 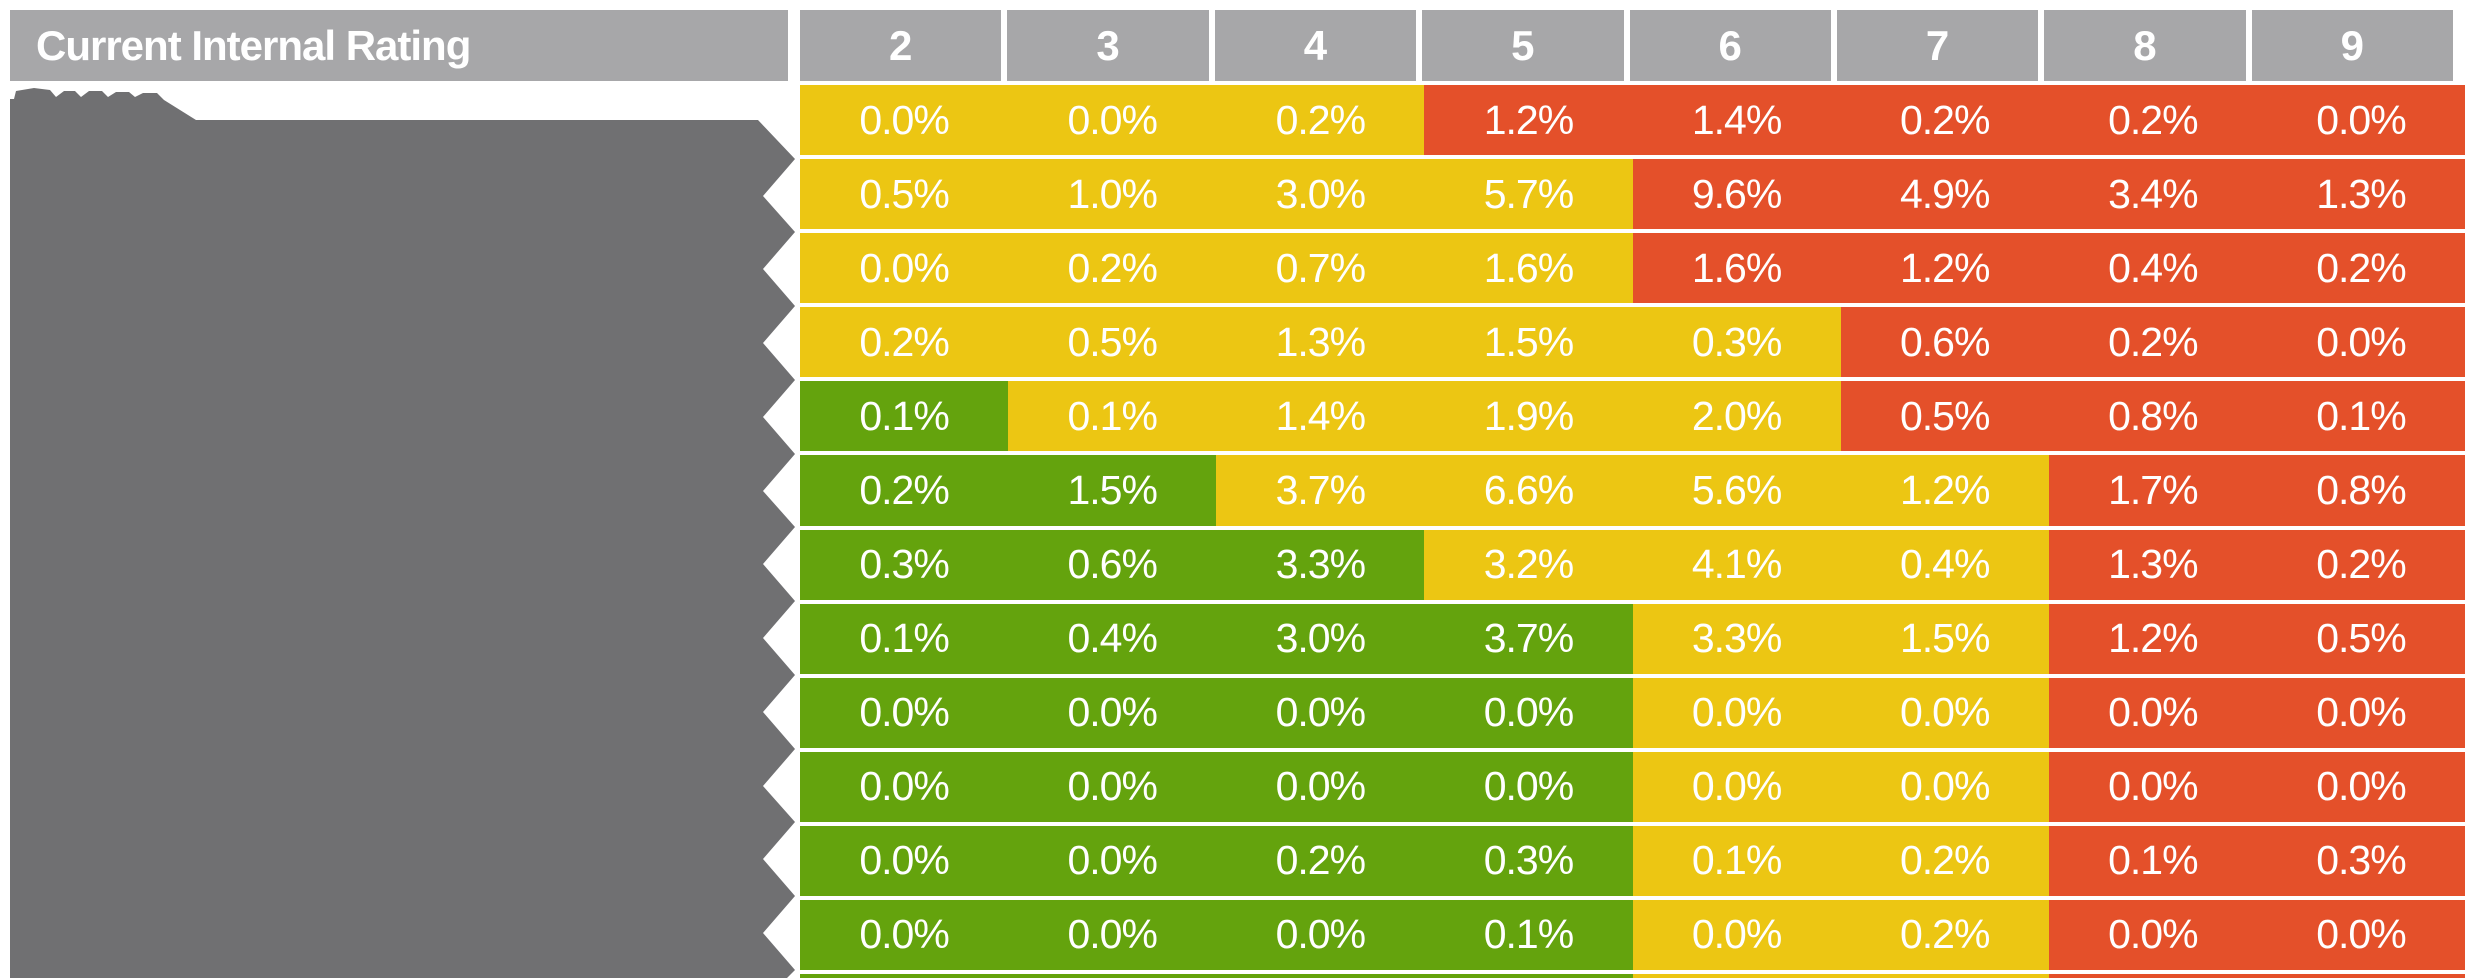 What do you see at coordinates (2352, 45) in the screenshot?
I see `column-header-9: 9` at bounding box center [2352, 45].